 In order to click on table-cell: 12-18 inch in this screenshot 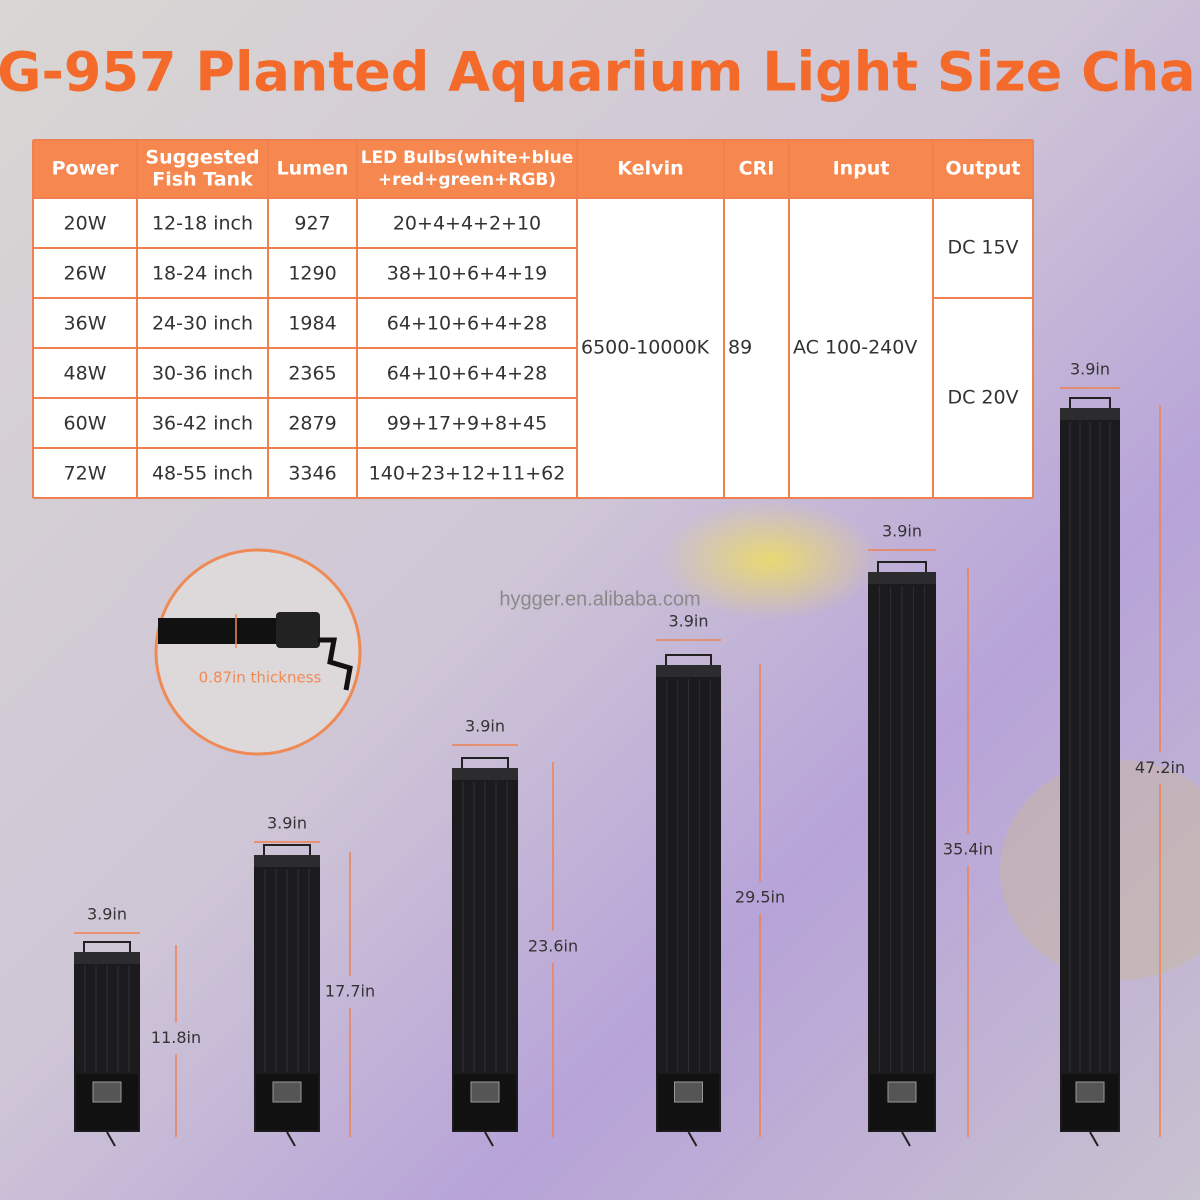, I will do `click(202, 224)`.